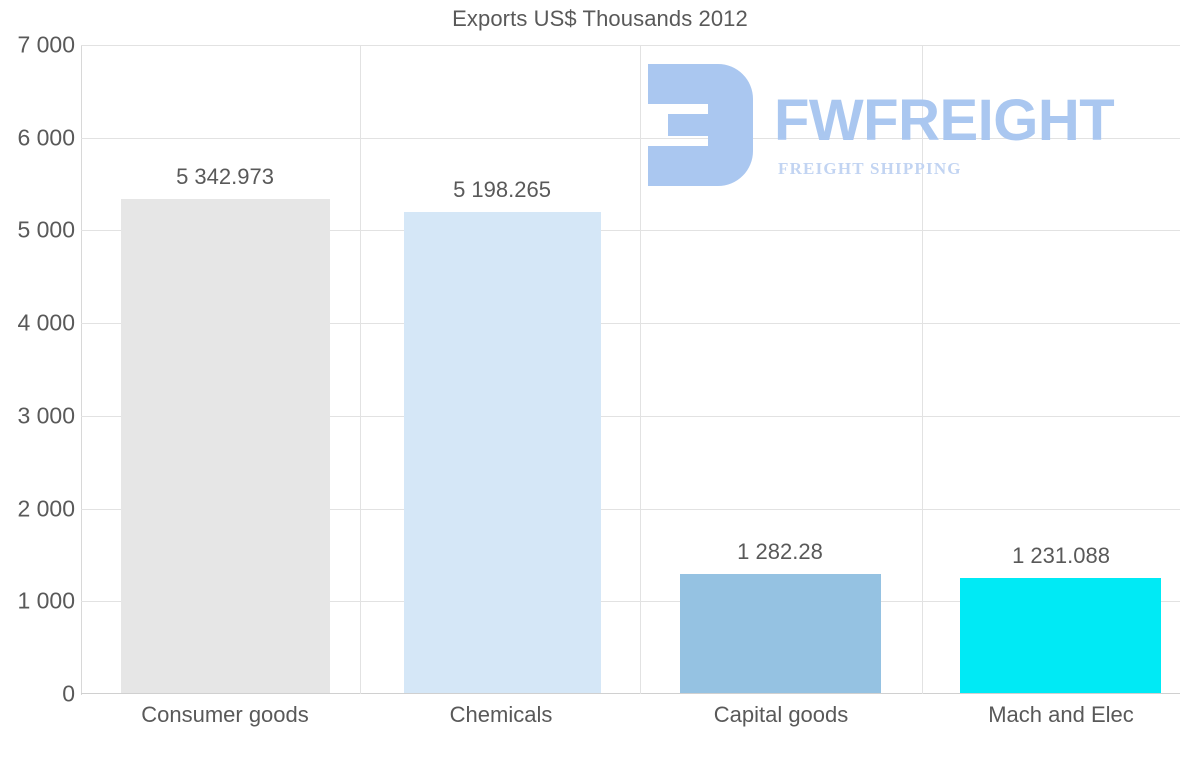  What do you see at coordinates (46, 137) in the screenshot?
I see `y-tick-label: 6 000` at bounding box center [46, 137].